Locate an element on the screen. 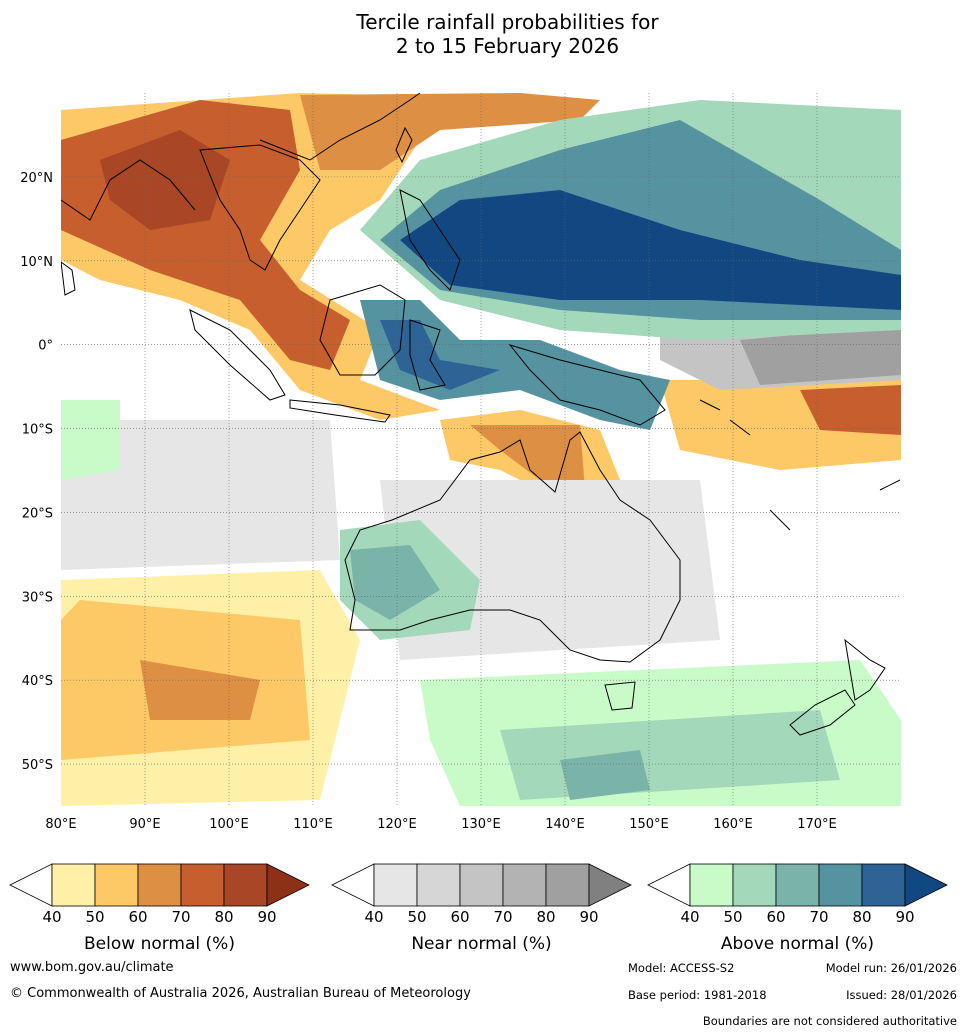 The width and height of the screenshot is (965, 1035). title-line-2: 2 to 15 February 2026 is located at coordinates (507, 46).